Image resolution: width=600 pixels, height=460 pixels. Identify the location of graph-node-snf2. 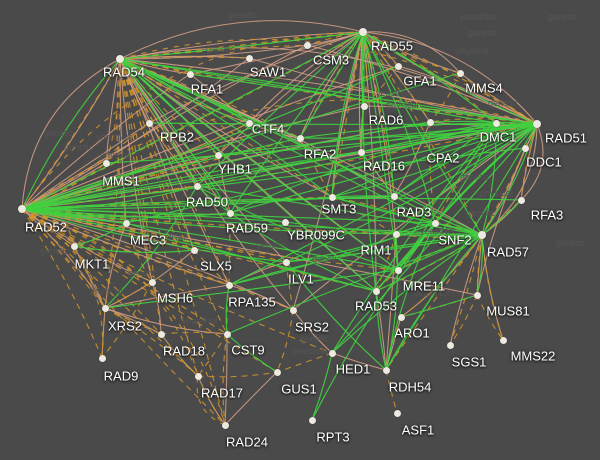
(435, 223).